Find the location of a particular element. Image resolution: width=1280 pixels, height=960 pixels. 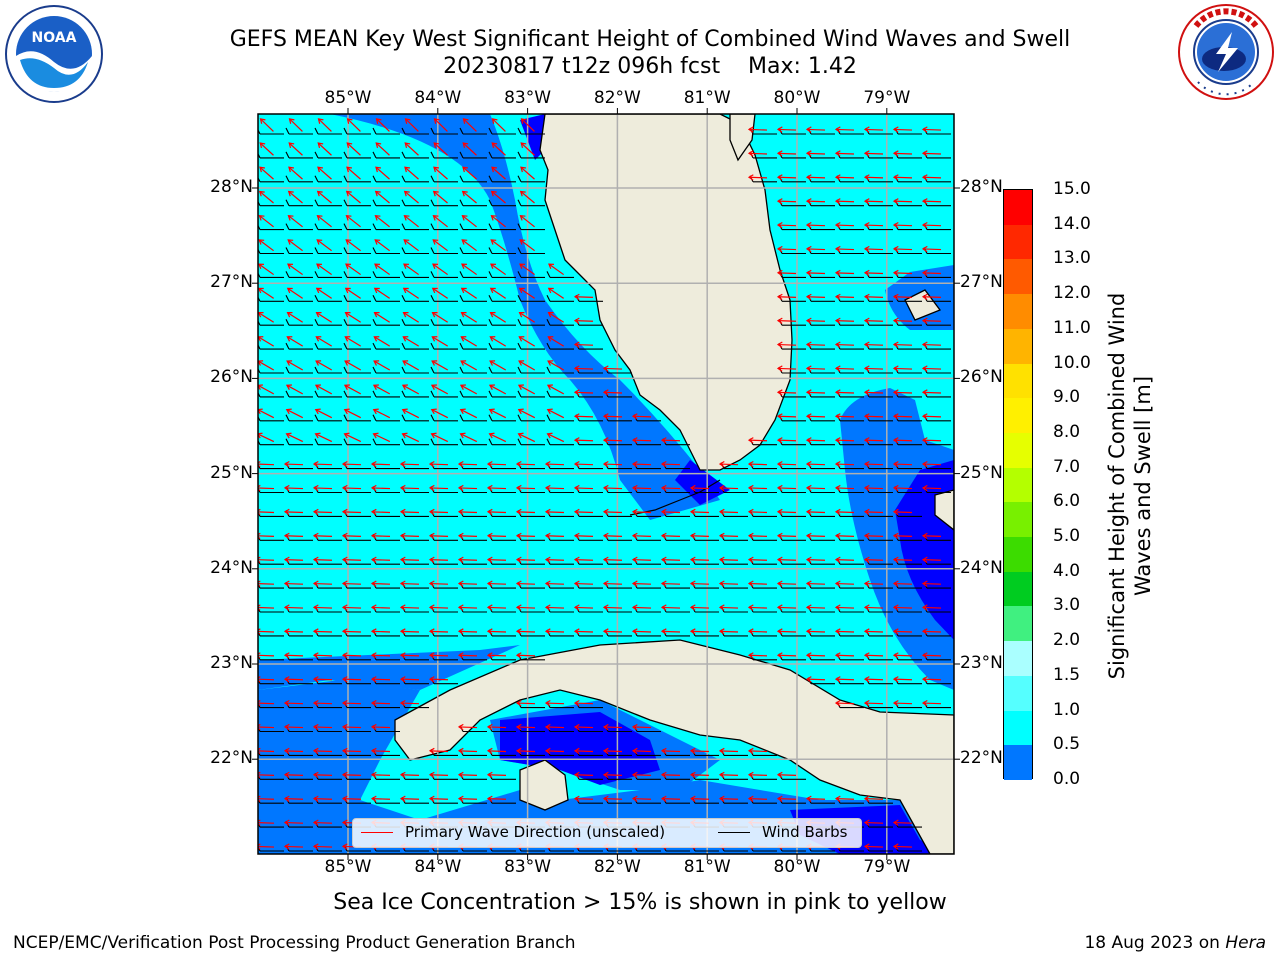

lat-tick-label-left: 25°N is located at coordinates (231, 472).